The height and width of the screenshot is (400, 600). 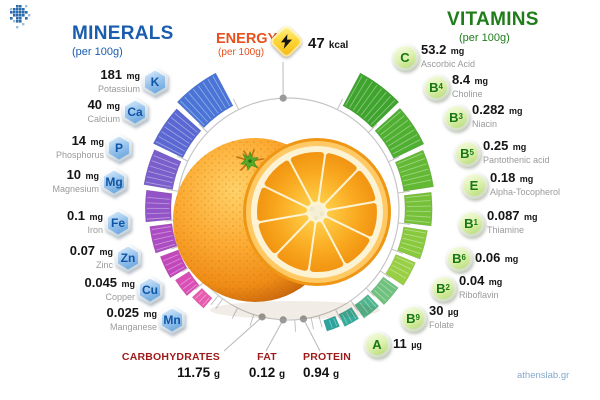 I want to click on vitamin-name: Alpha-Tocopherol, so click(x=525, y=191).